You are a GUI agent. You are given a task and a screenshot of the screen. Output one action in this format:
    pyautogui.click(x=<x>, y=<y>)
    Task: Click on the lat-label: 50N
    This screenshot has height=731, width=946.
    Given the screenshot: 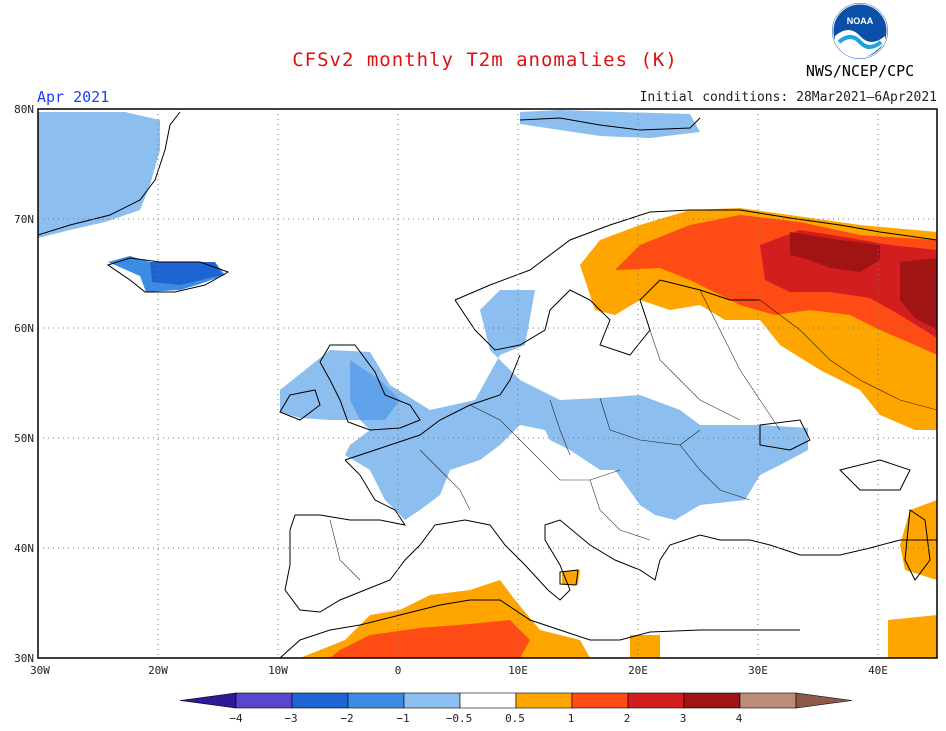 What is the action you would take?
    pyautogui.click(x=24, y=438)
    